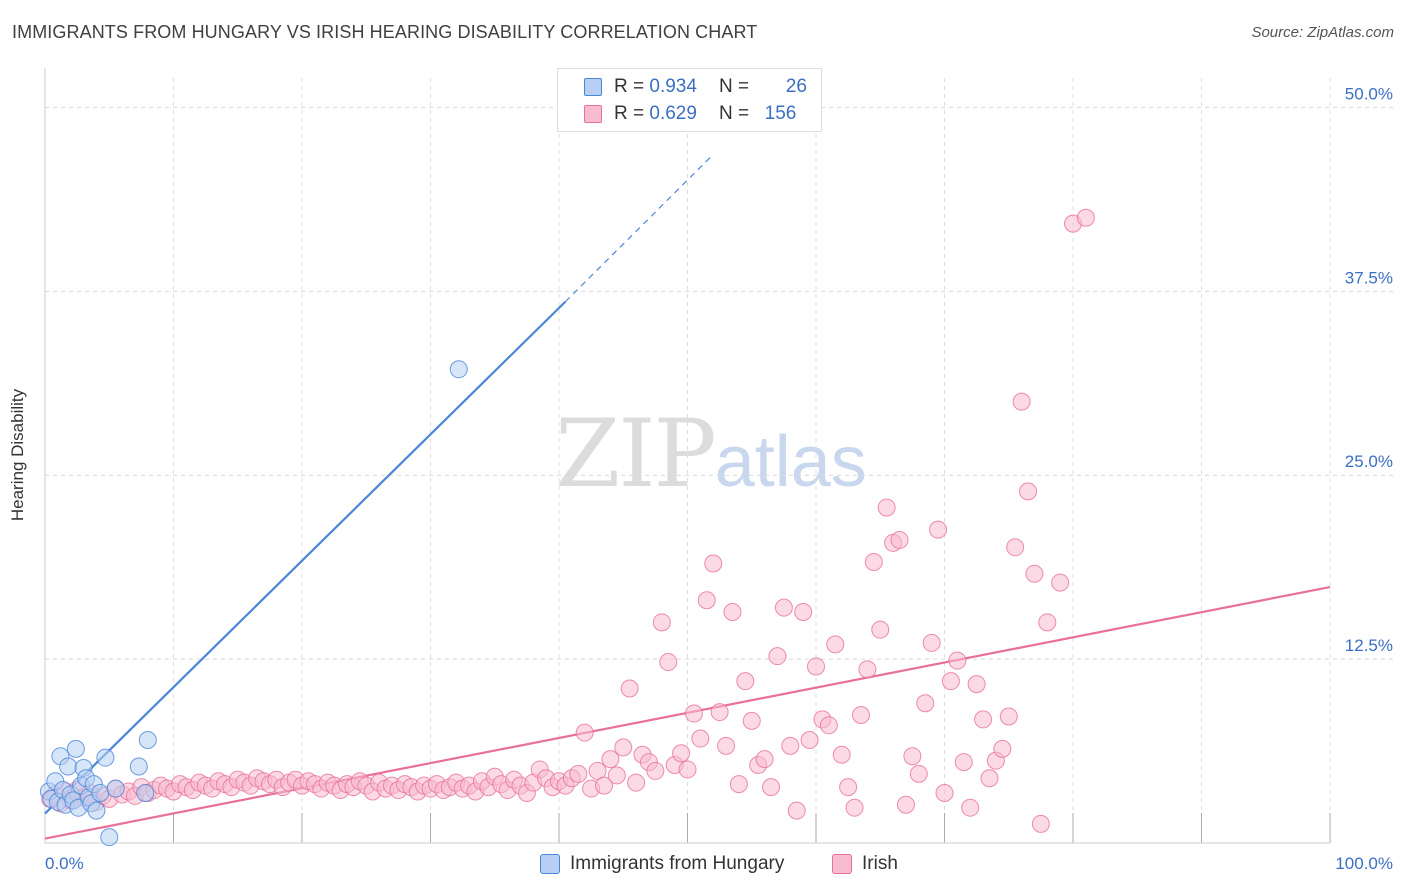  What do you see at coordinates (593, 87) in the screenshot?
I see `legend-swatch-hungary` at bounding box center [593, 87].